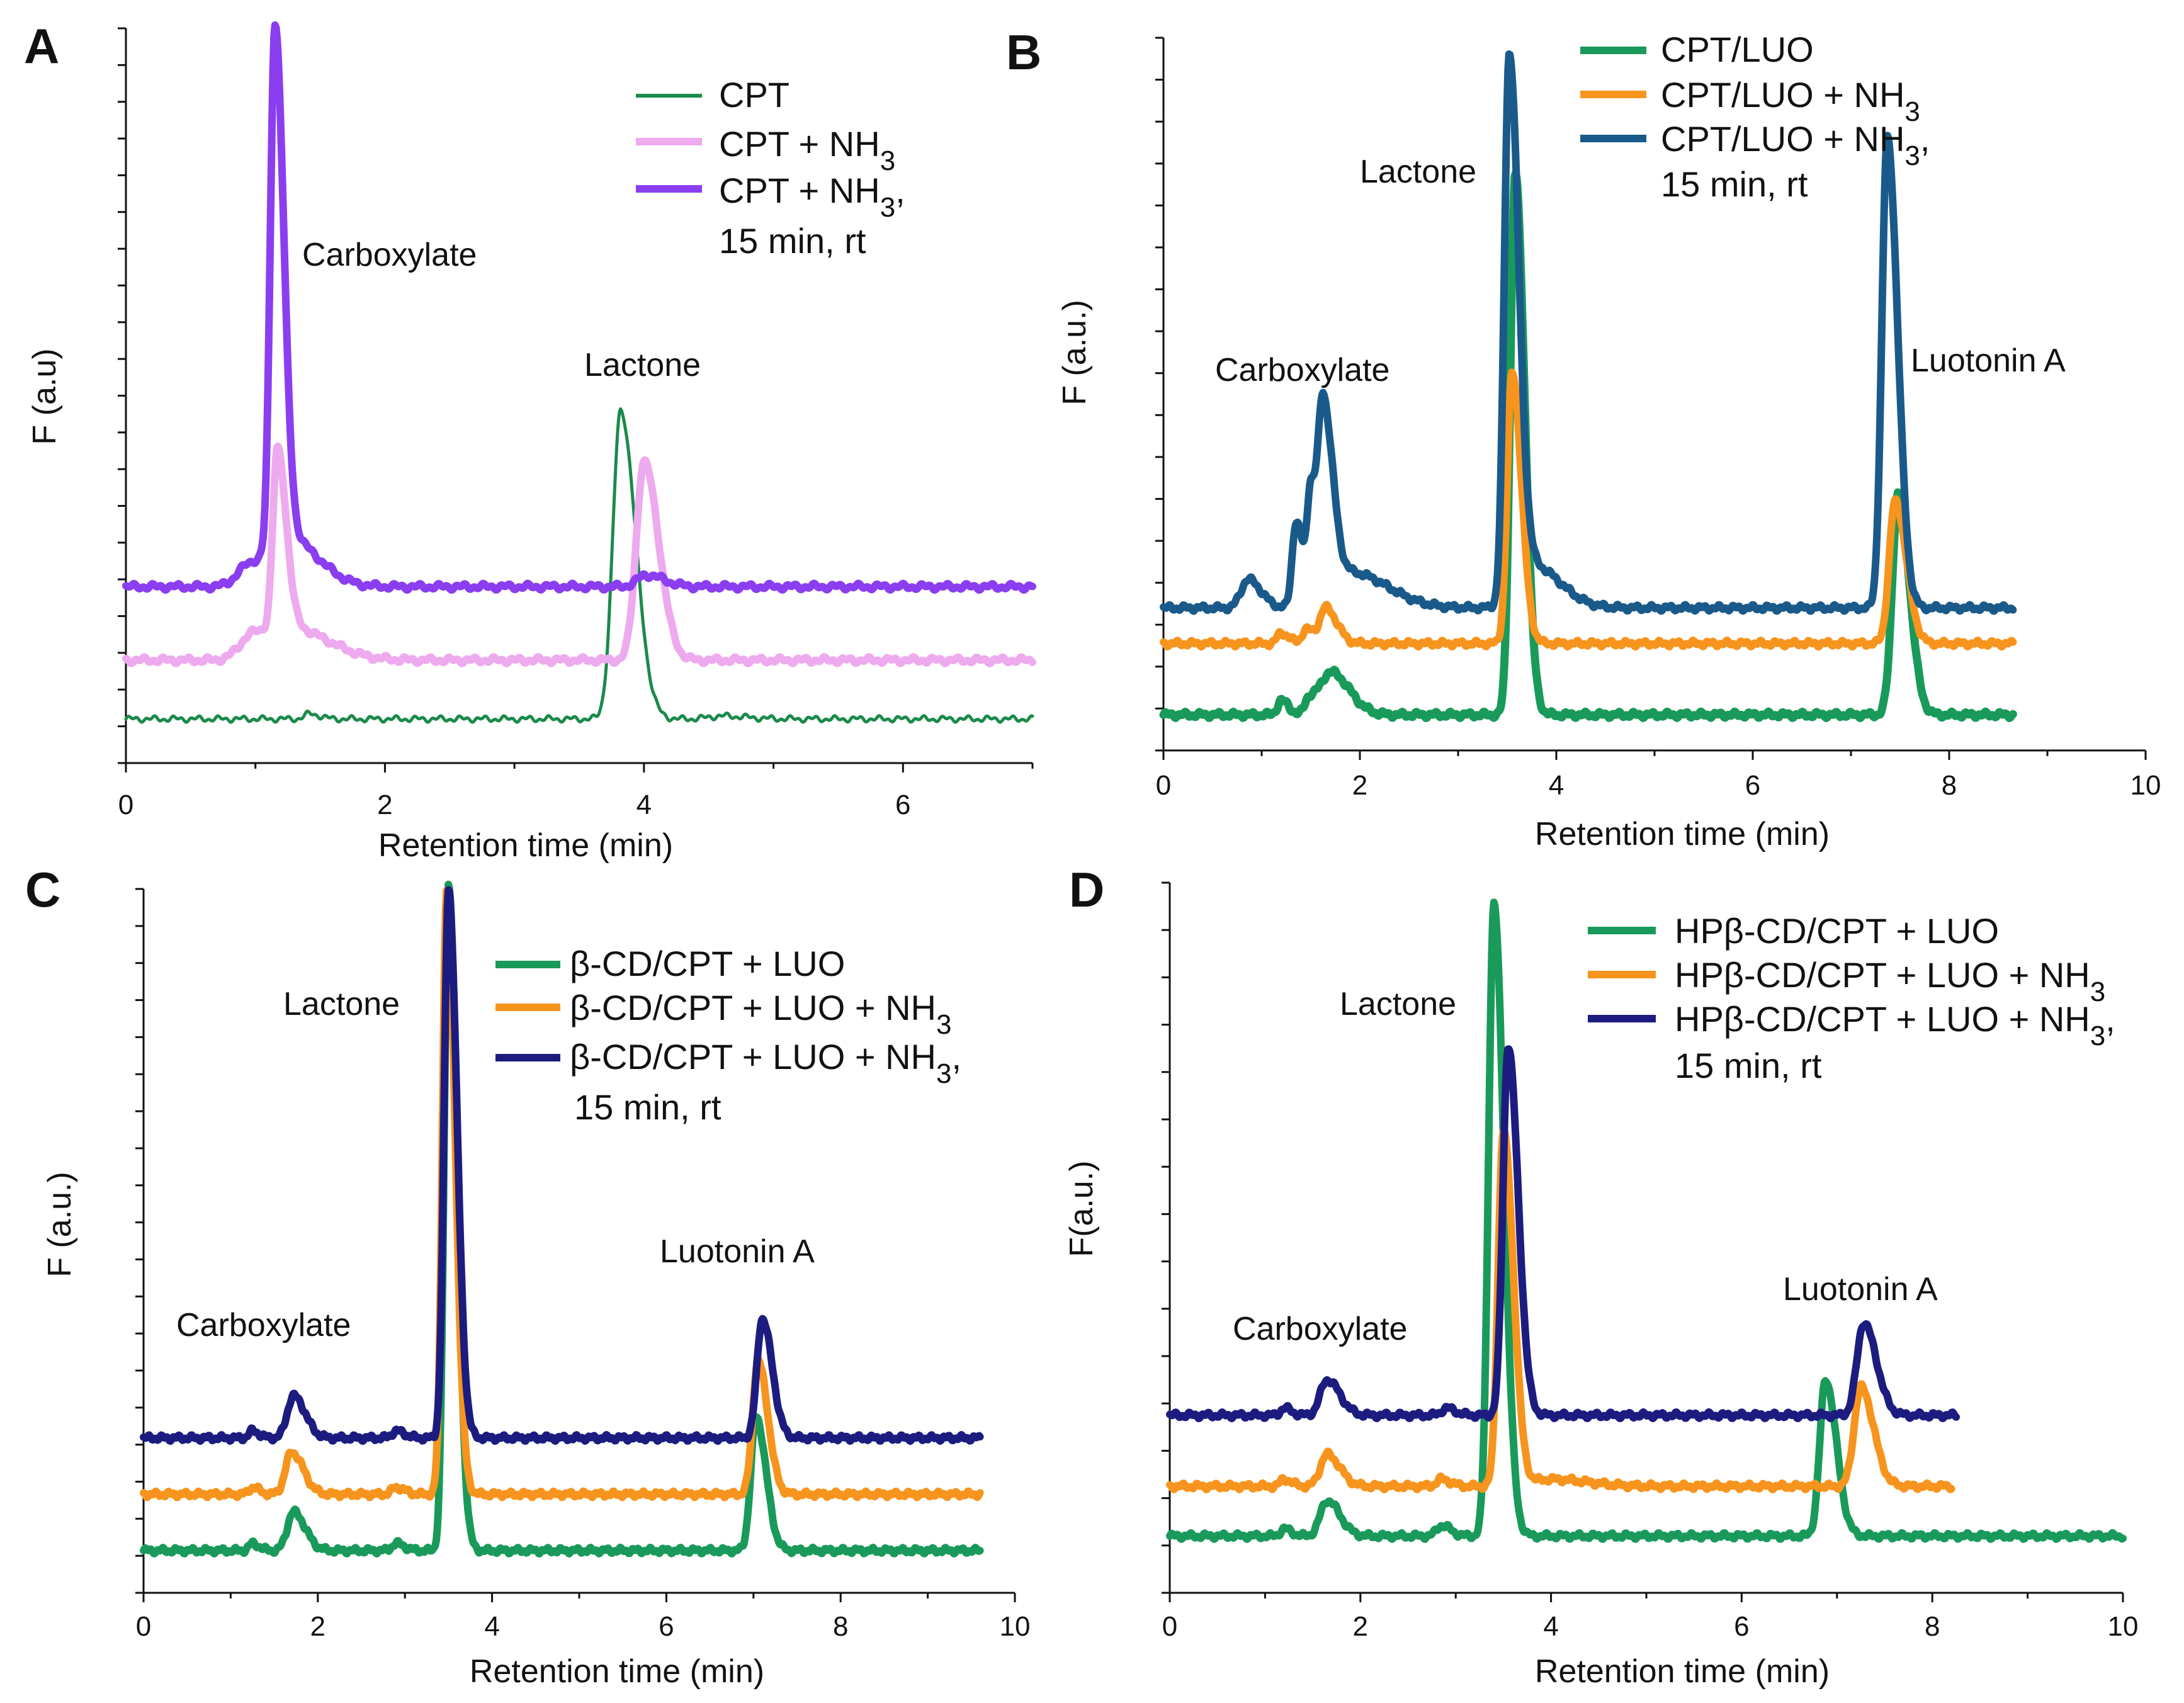  Describe the element at coordinates (1782, 139) in the screenshot. I see `panel-b-legend-label-3: CPT/LUO + NH` at that location.